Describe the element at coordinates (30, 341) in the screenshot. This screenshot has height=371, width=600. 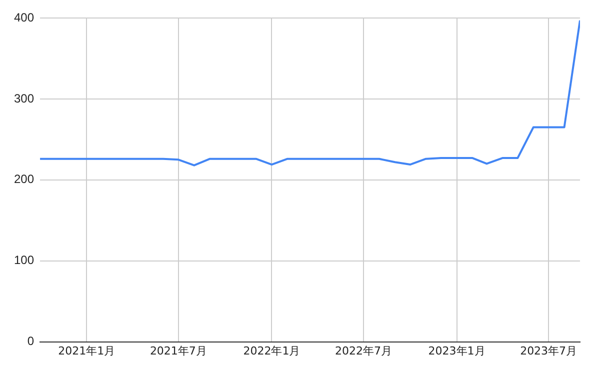
I see `y-tick-label: 0` at that location.